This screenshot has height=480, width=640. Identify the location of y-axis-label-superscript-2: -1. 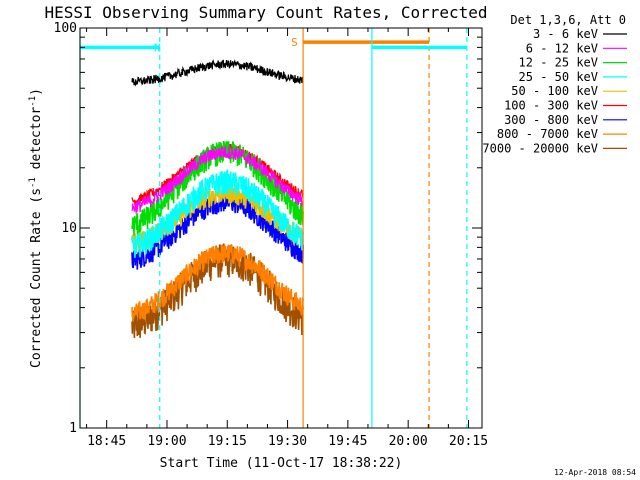
(33, 101).